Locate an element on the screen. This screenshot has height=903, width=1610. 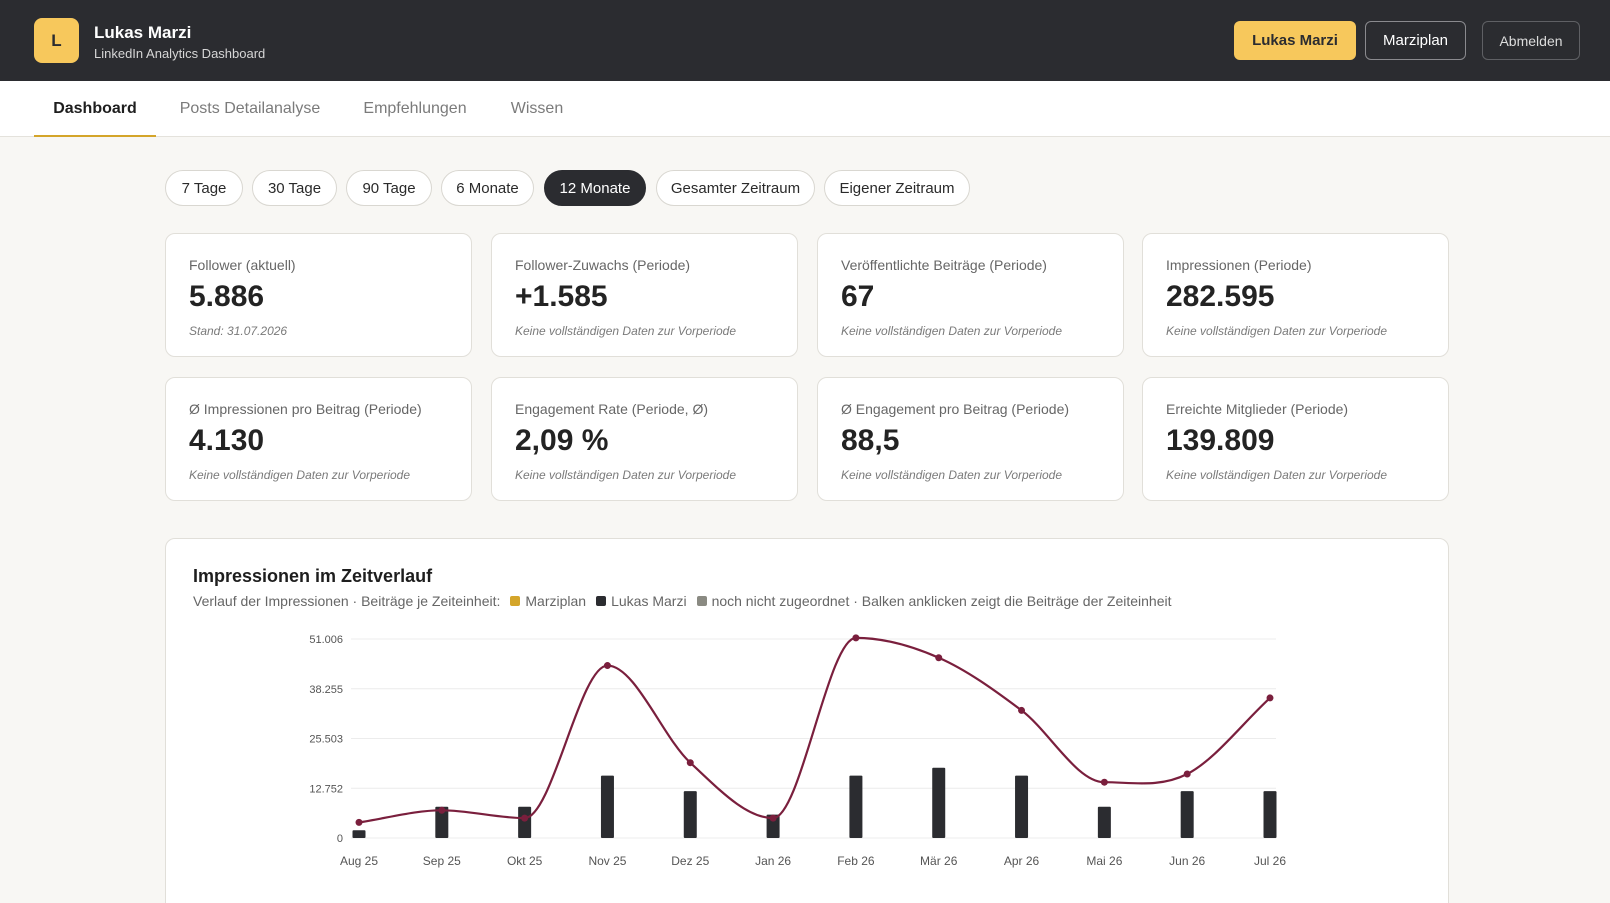
kpi-label: Erreichte Mitglieder (Periode) is located at coordinates (1257, 409).